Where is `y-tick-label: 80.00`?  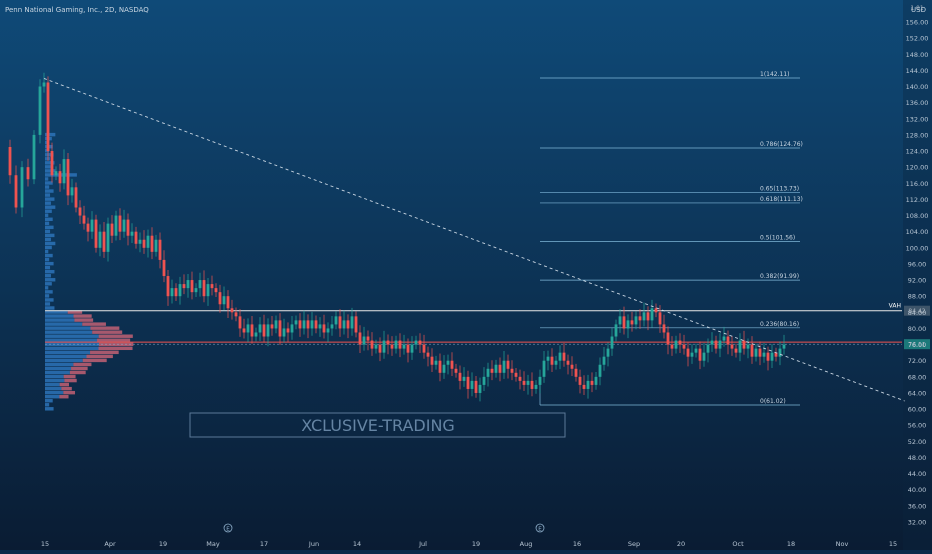
y-tick-label: 80.00 is located at coordinates (917, 329).